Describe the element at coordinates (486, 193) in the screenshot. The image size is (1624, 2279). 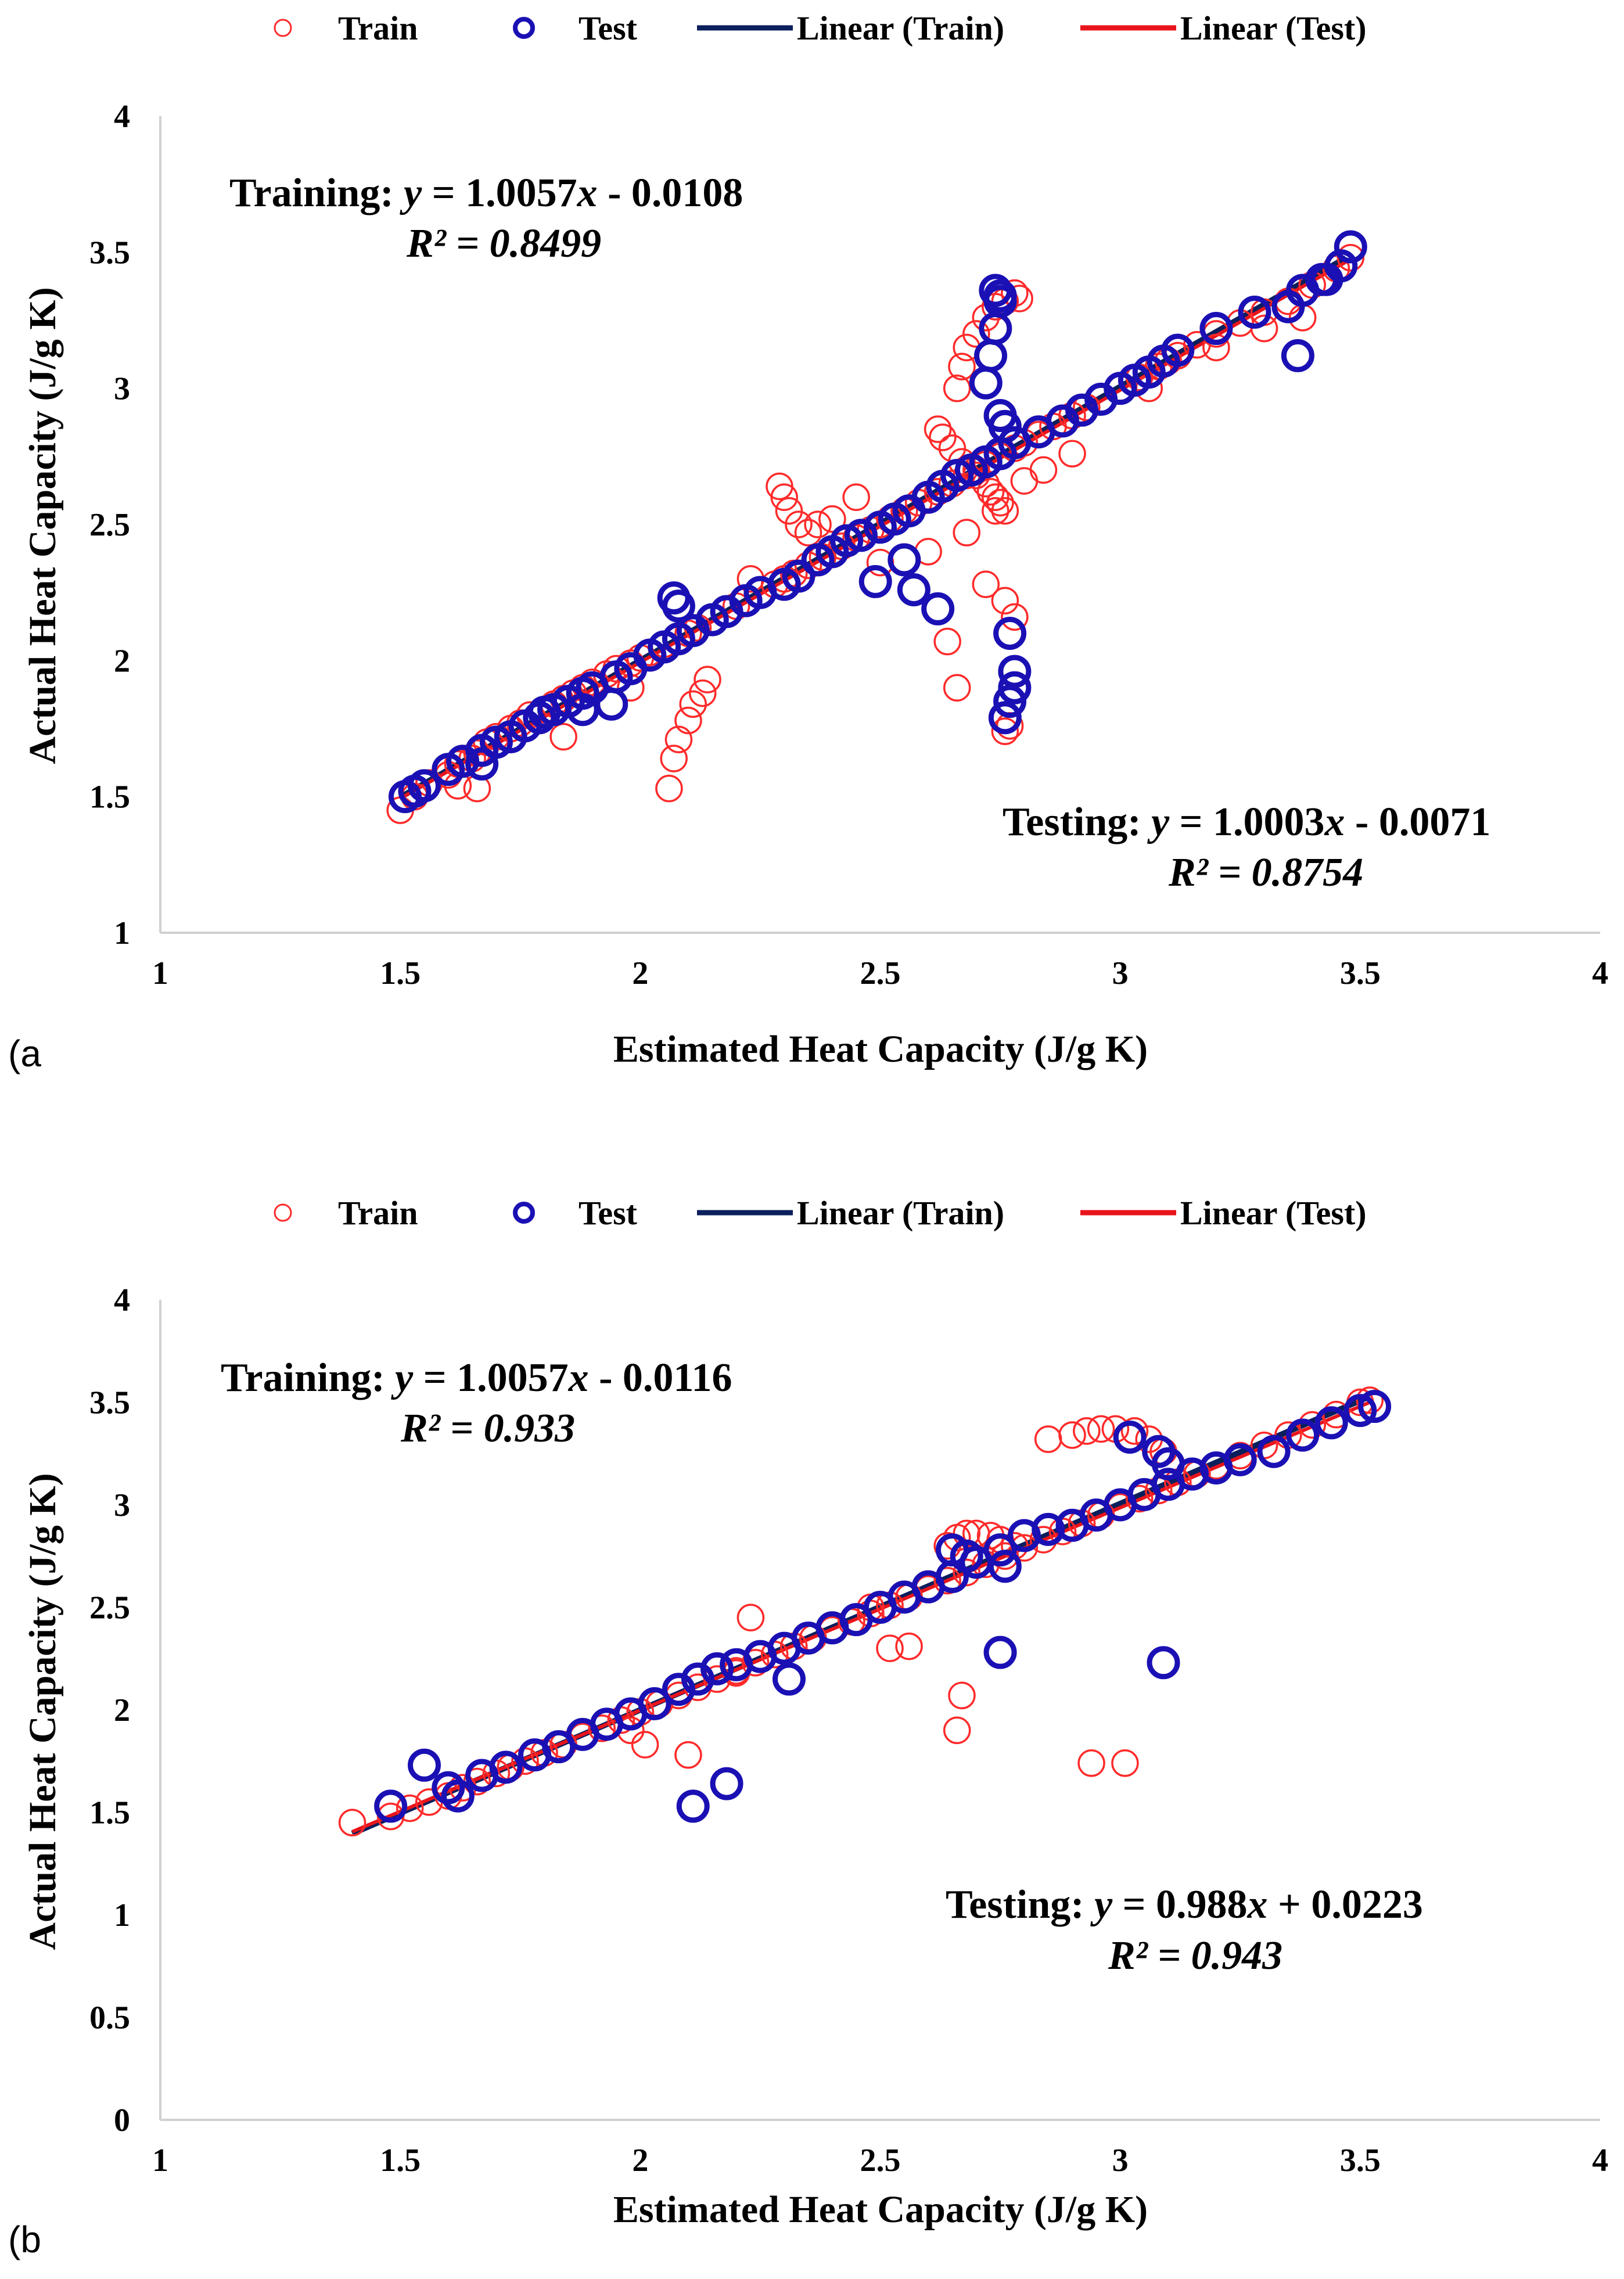
I see `training-equation-a: Training: y = 1.0057x - 0.0108` at that location.